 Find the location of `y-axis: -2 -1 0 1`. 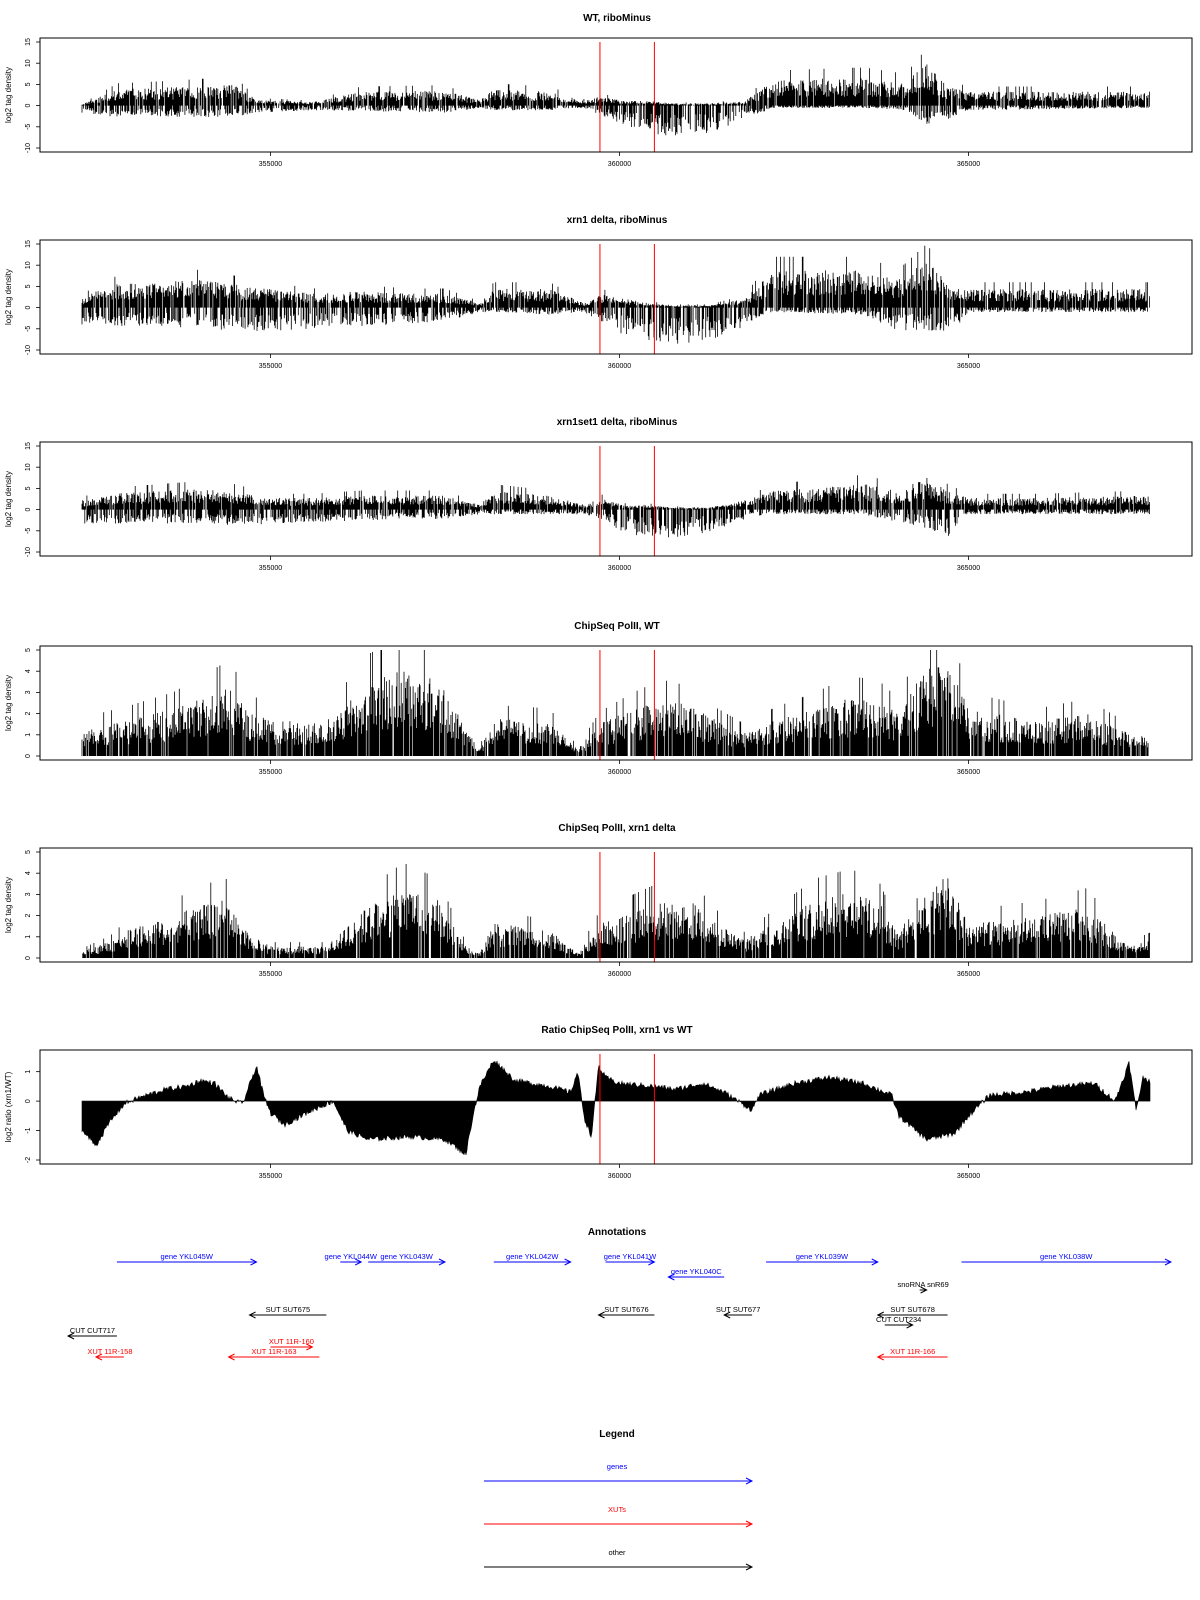

y-axis: -2 -1 0 1 is located at coordinates (32, 1116).